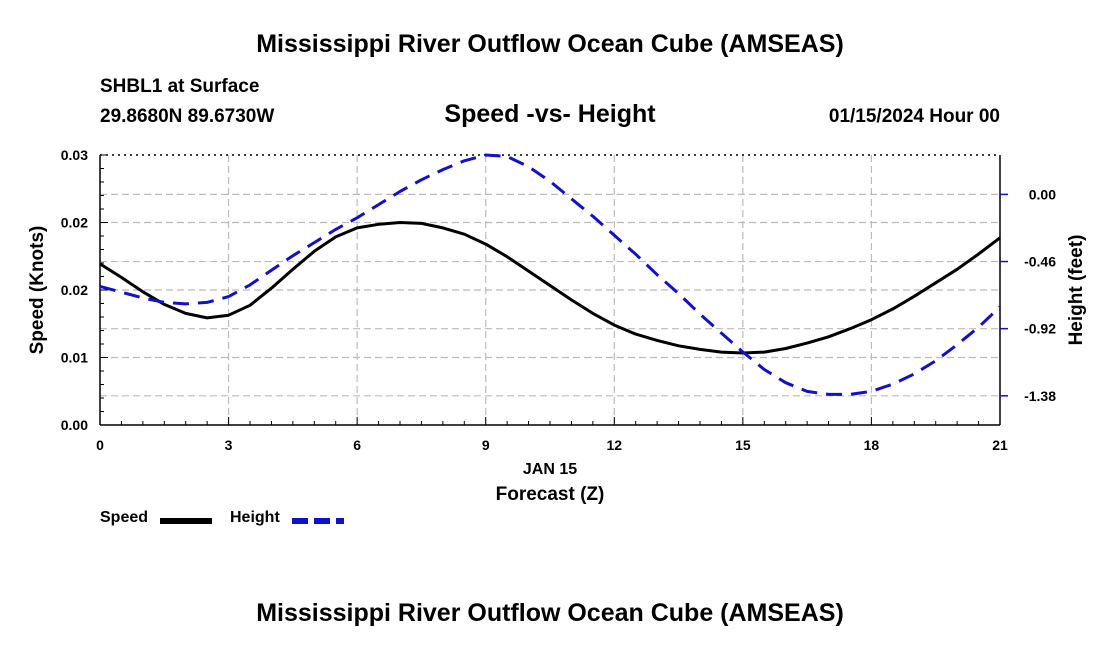 The width and height of the screenshot is (1100, 650). What do you see at coordinates (550, 114) in the screenshot?
I see `chart-subtitle: Speed -vs- Height` at bounding box center [550, 114].